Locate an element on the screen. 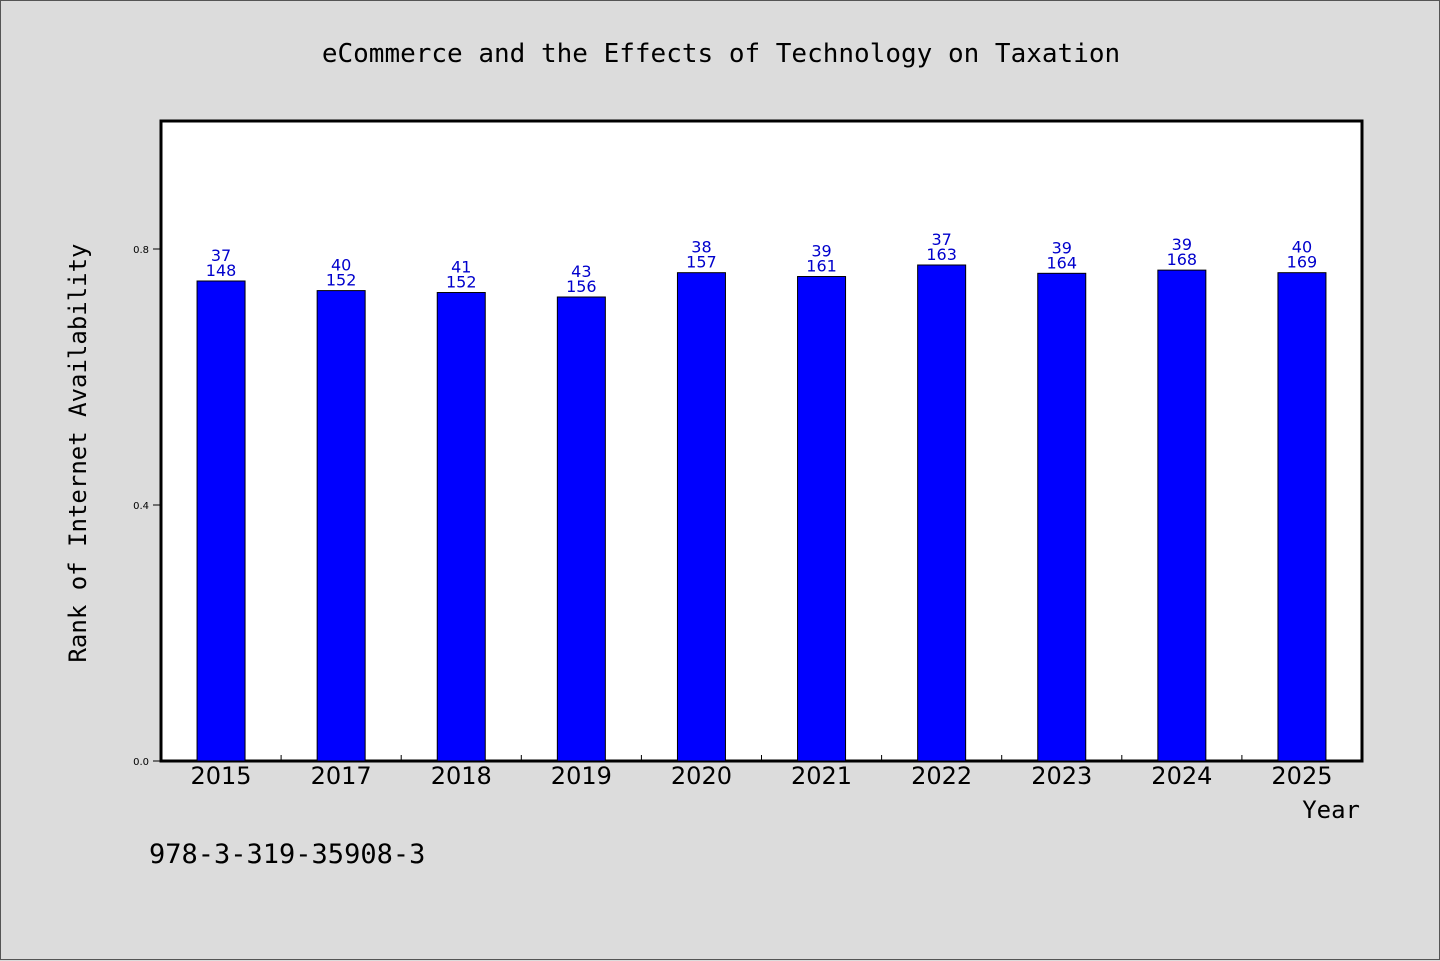  bar-label-upper-2021: 39 is located at coordinates (821, 251).